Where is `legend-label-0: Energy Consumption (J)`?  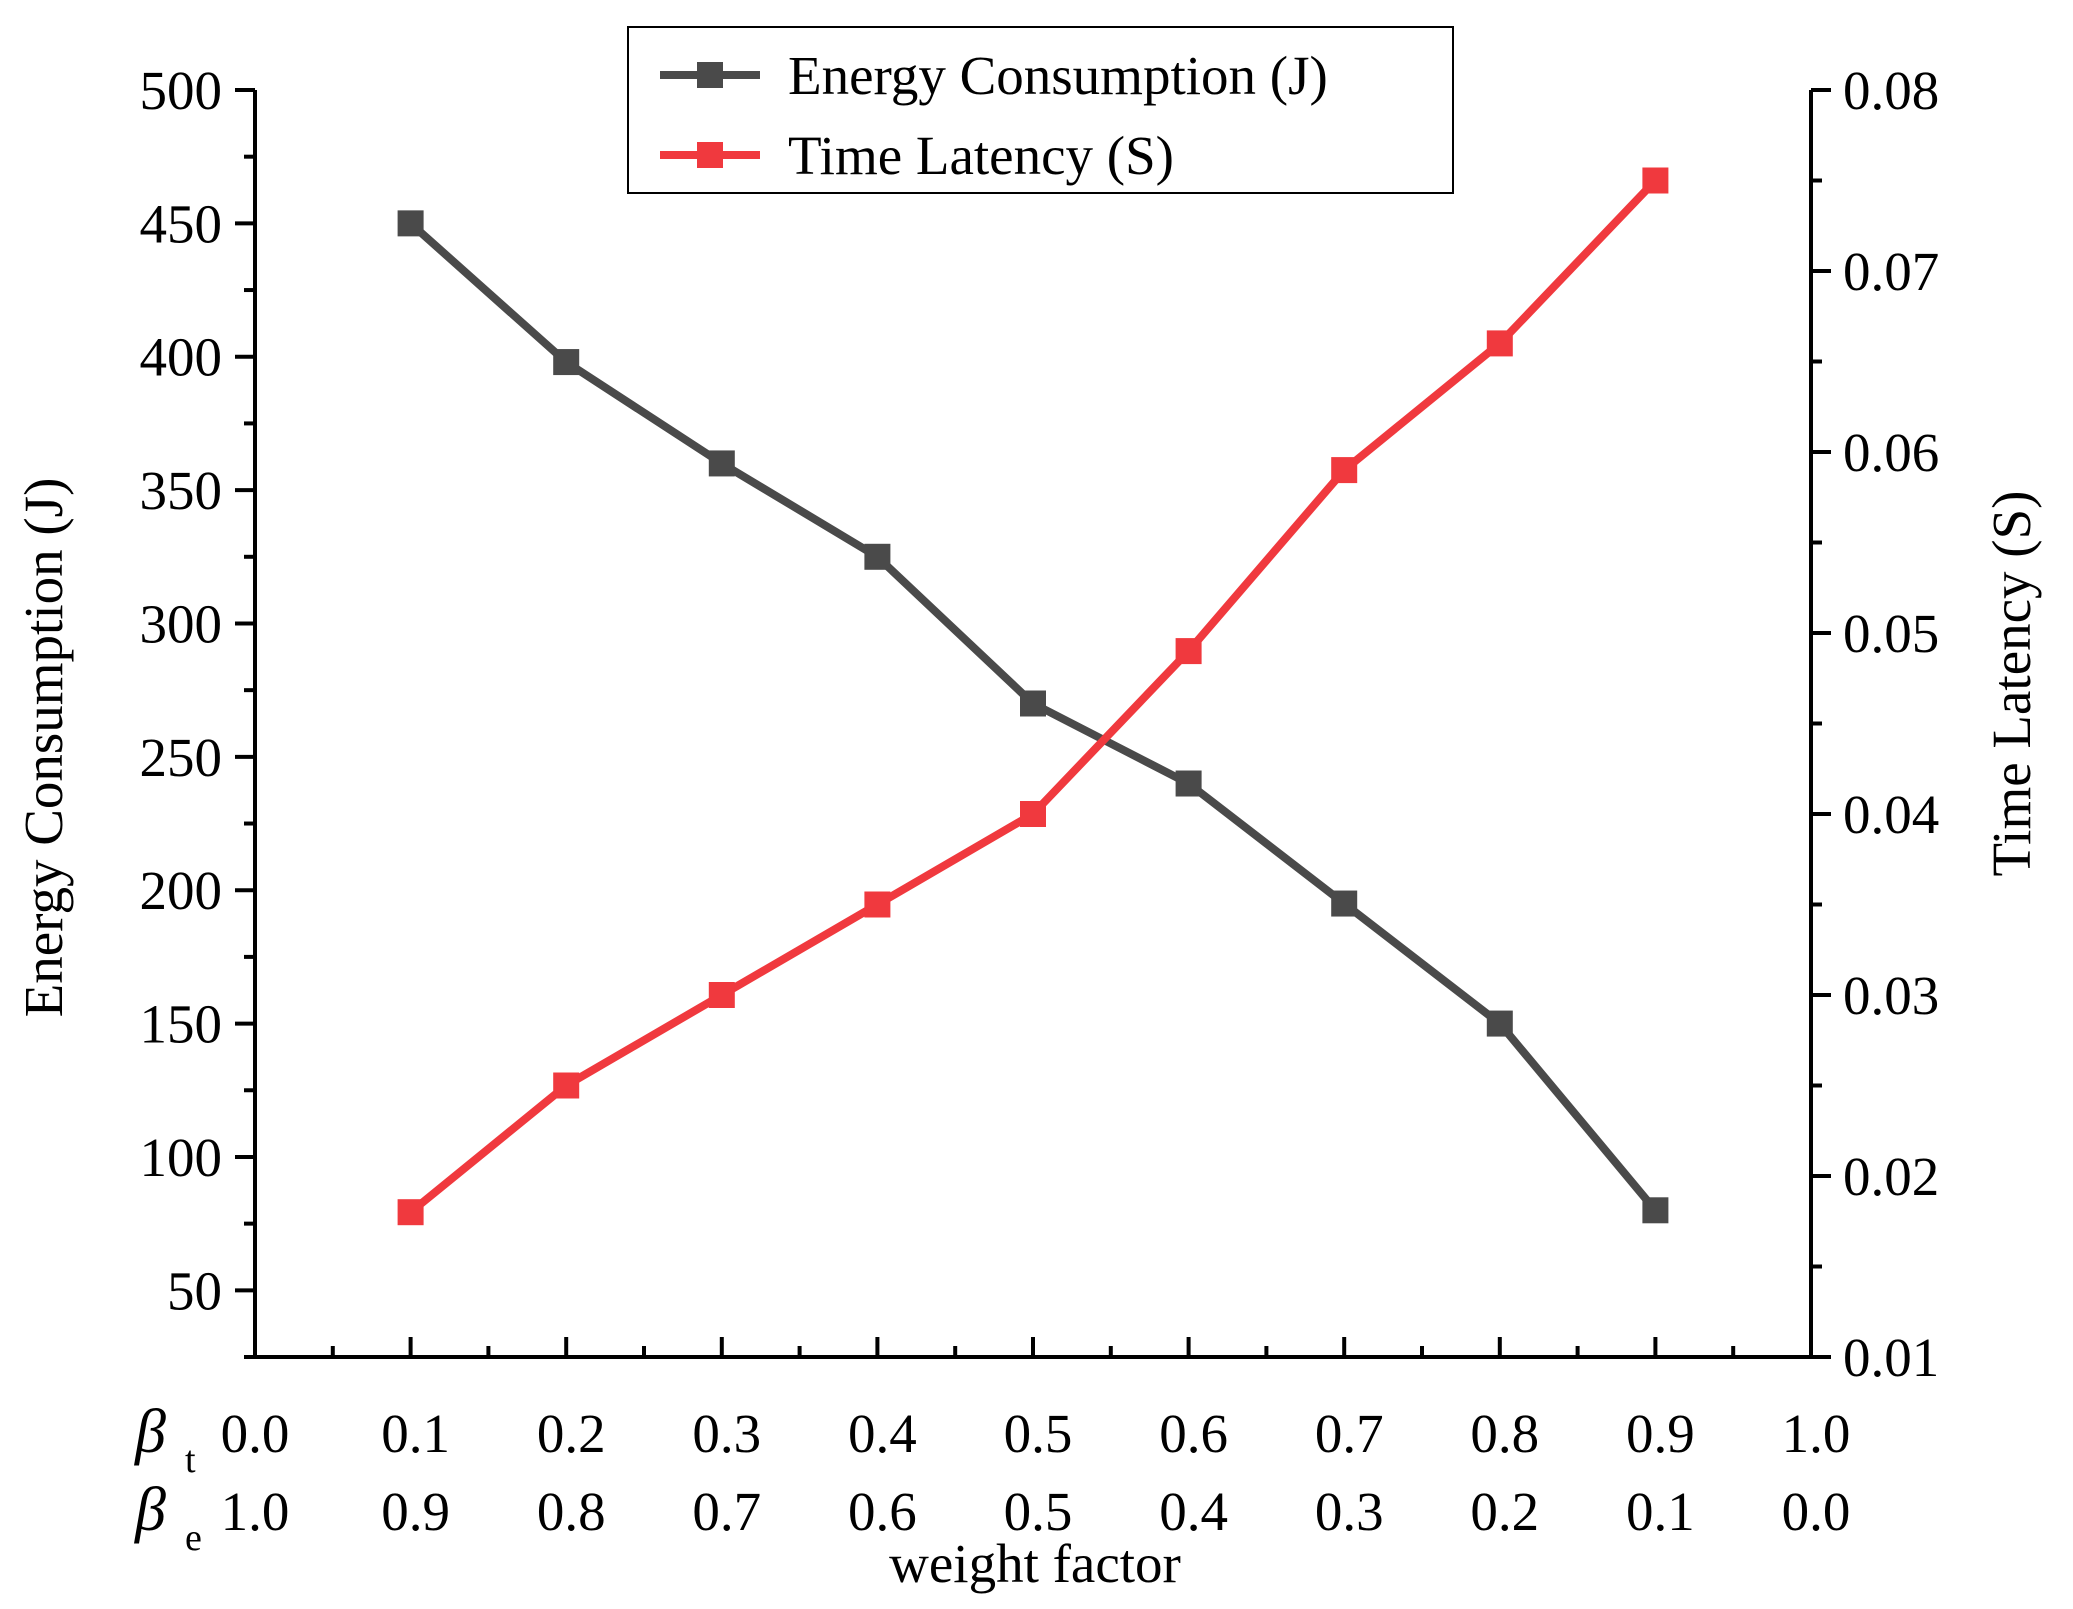 legend-label-0: Energy Consumption (J) is located at coordinates (1058, 75).